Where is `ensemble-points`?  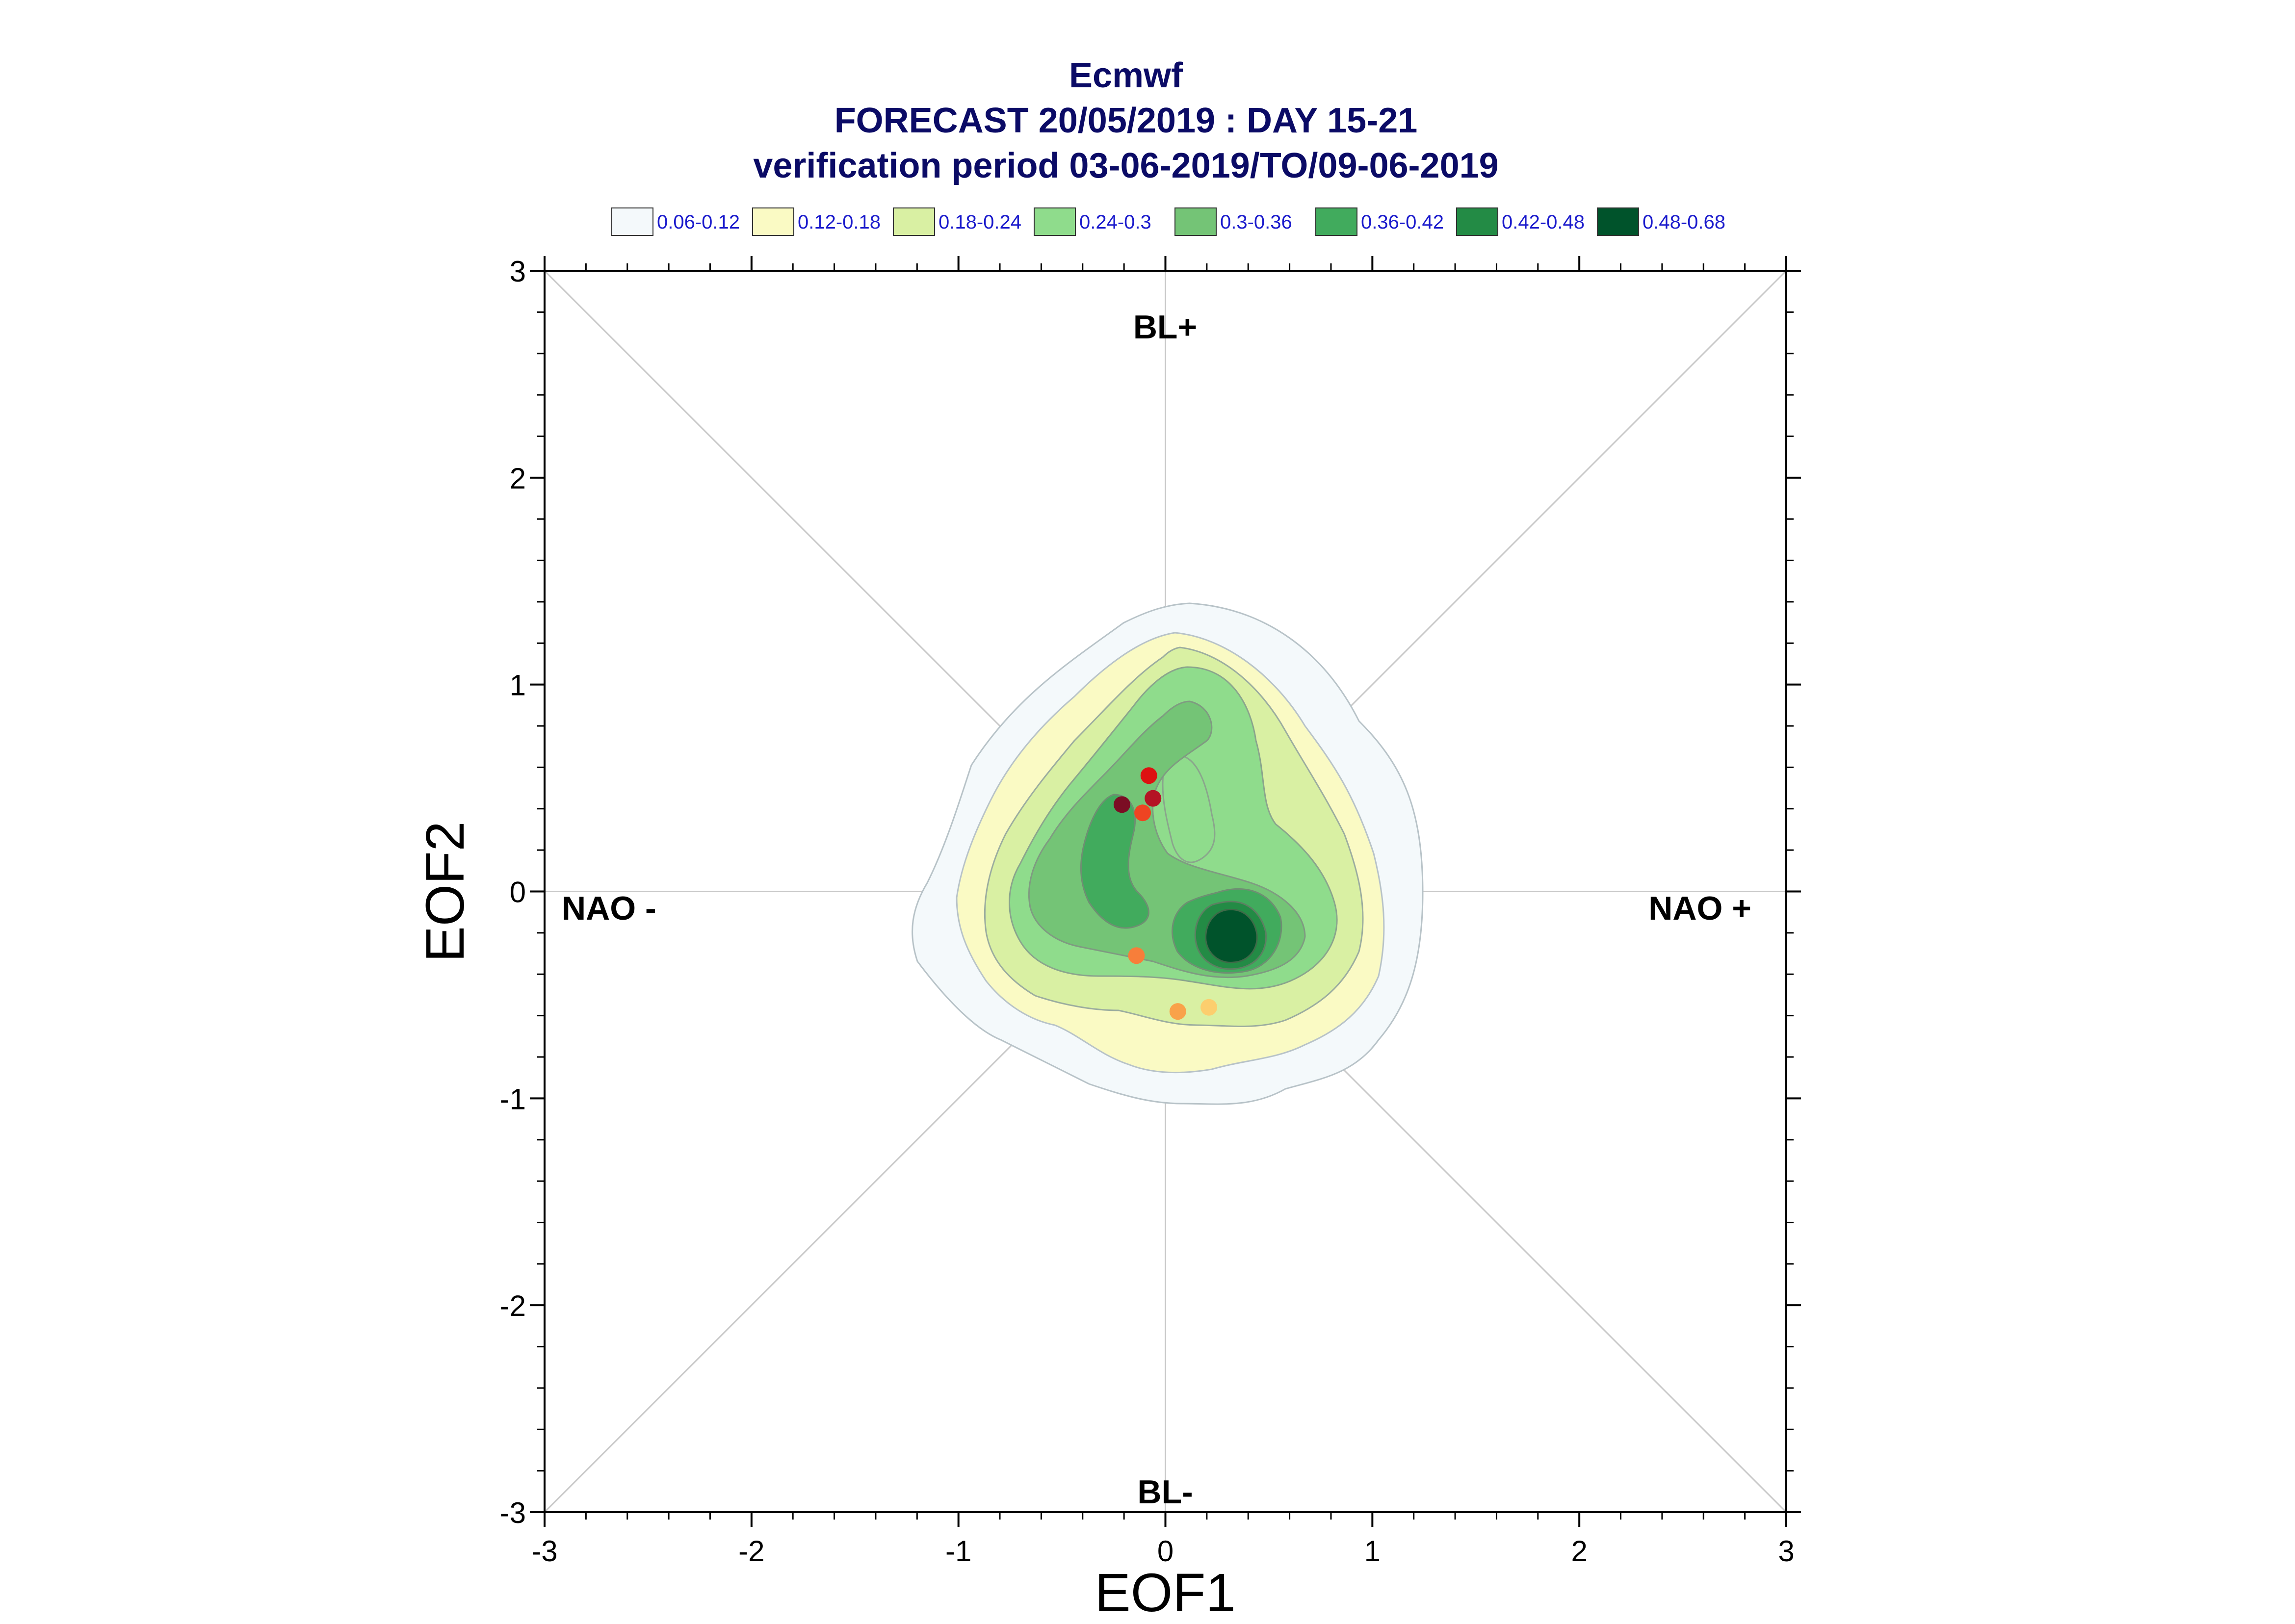
ensemble-points is located at coordinates (1166, 893).